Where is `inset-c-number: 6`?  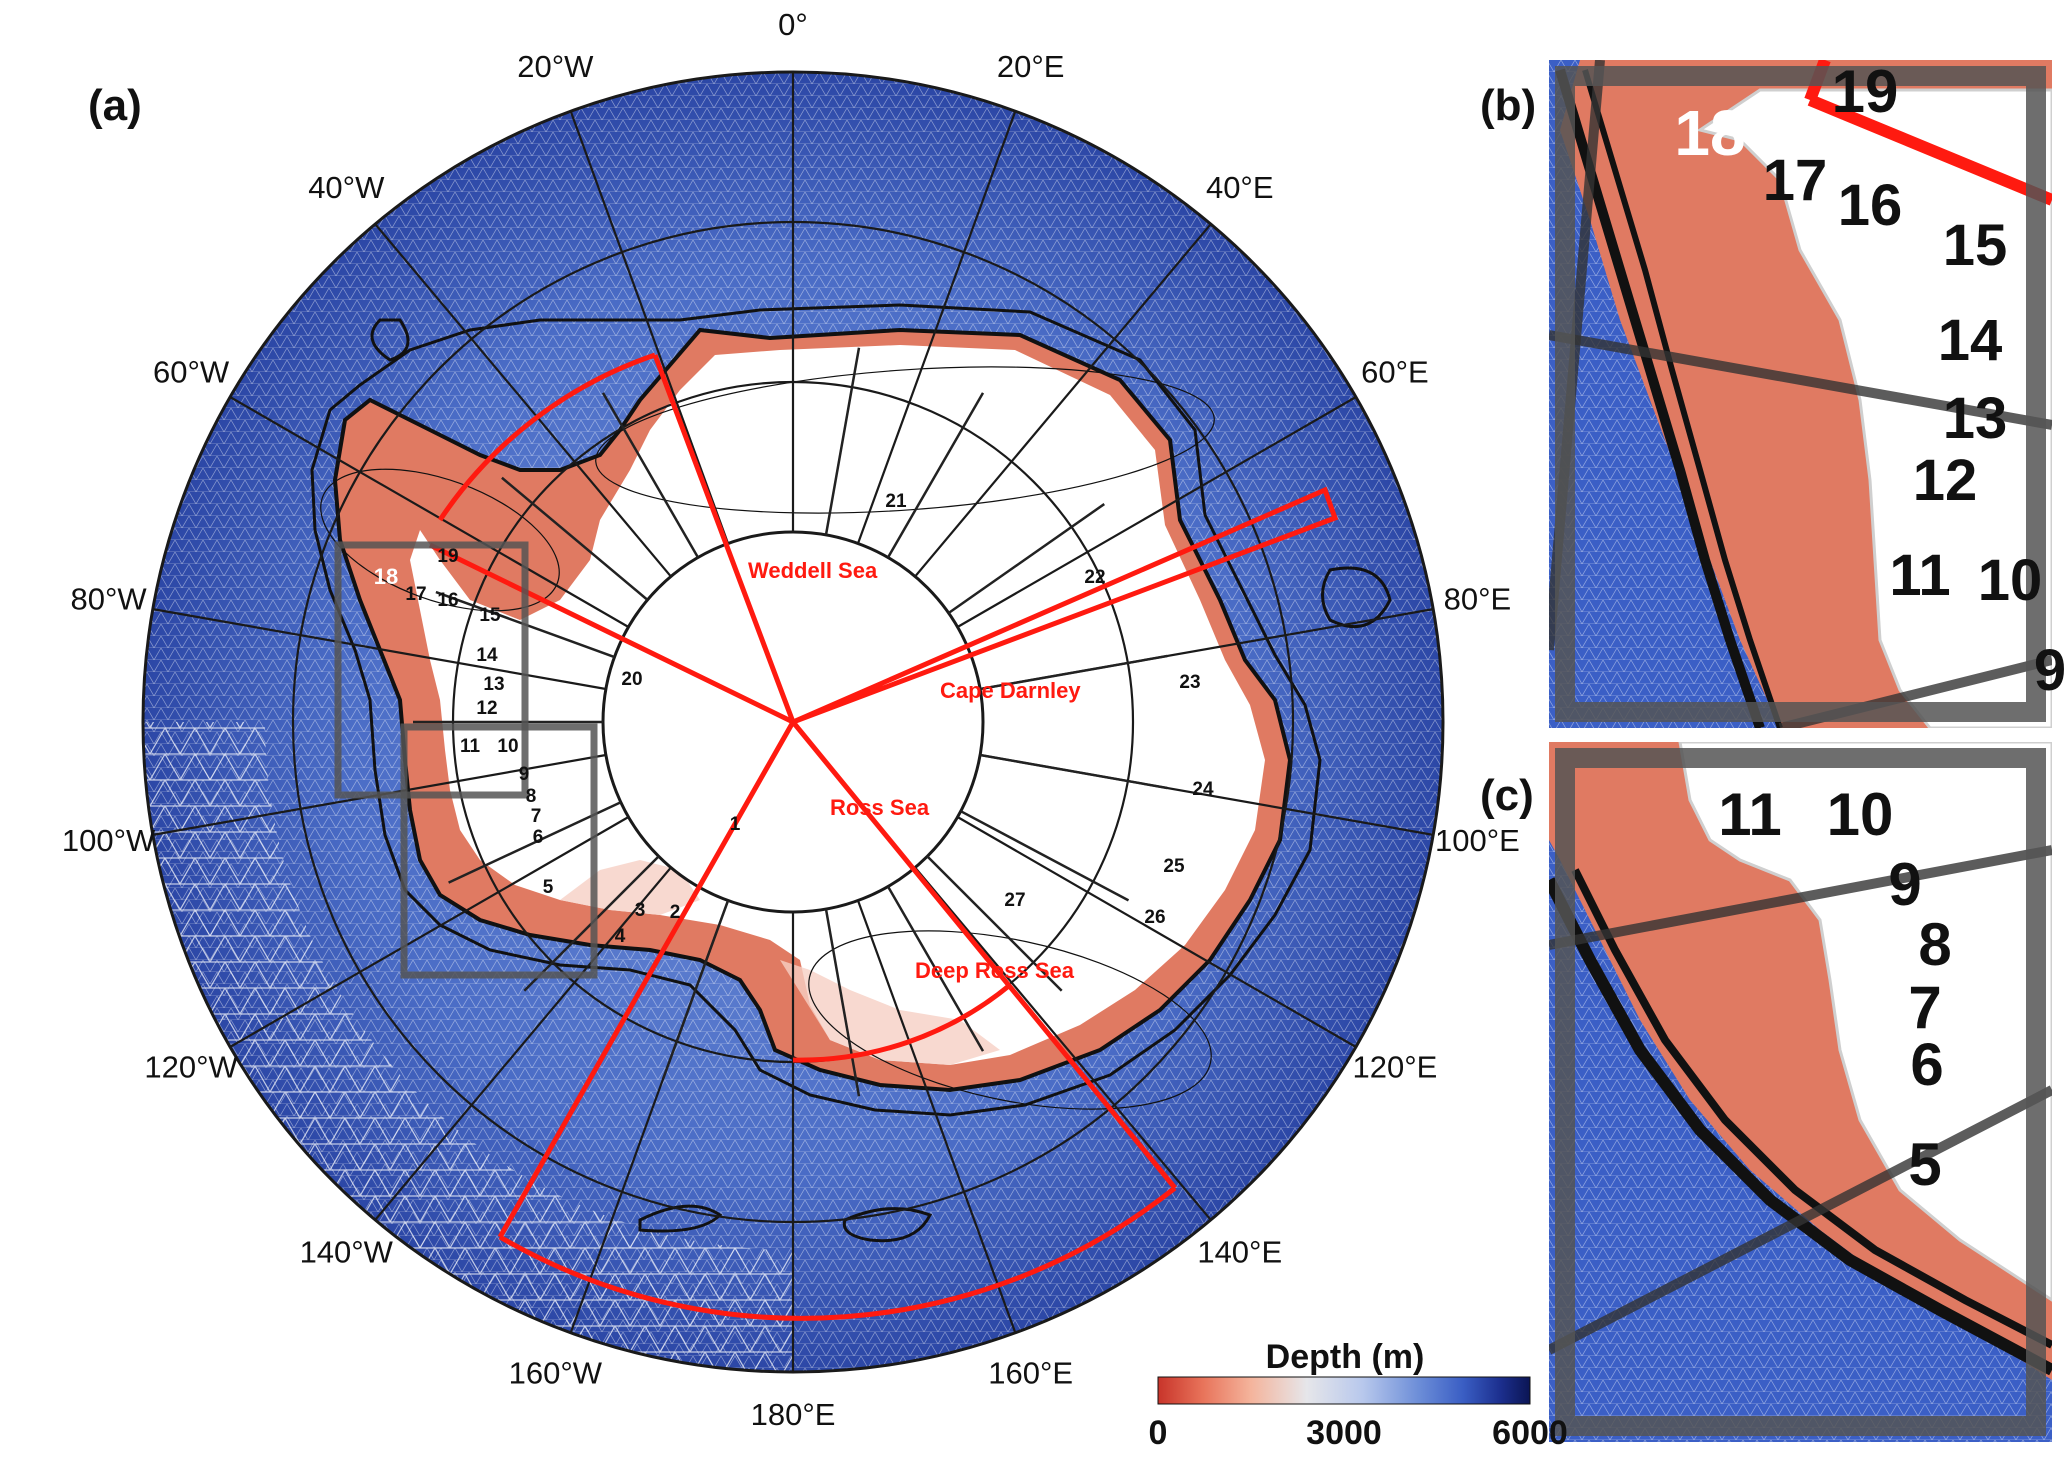 inset-c-number: 6 is located at coordinates (1926, 1064).